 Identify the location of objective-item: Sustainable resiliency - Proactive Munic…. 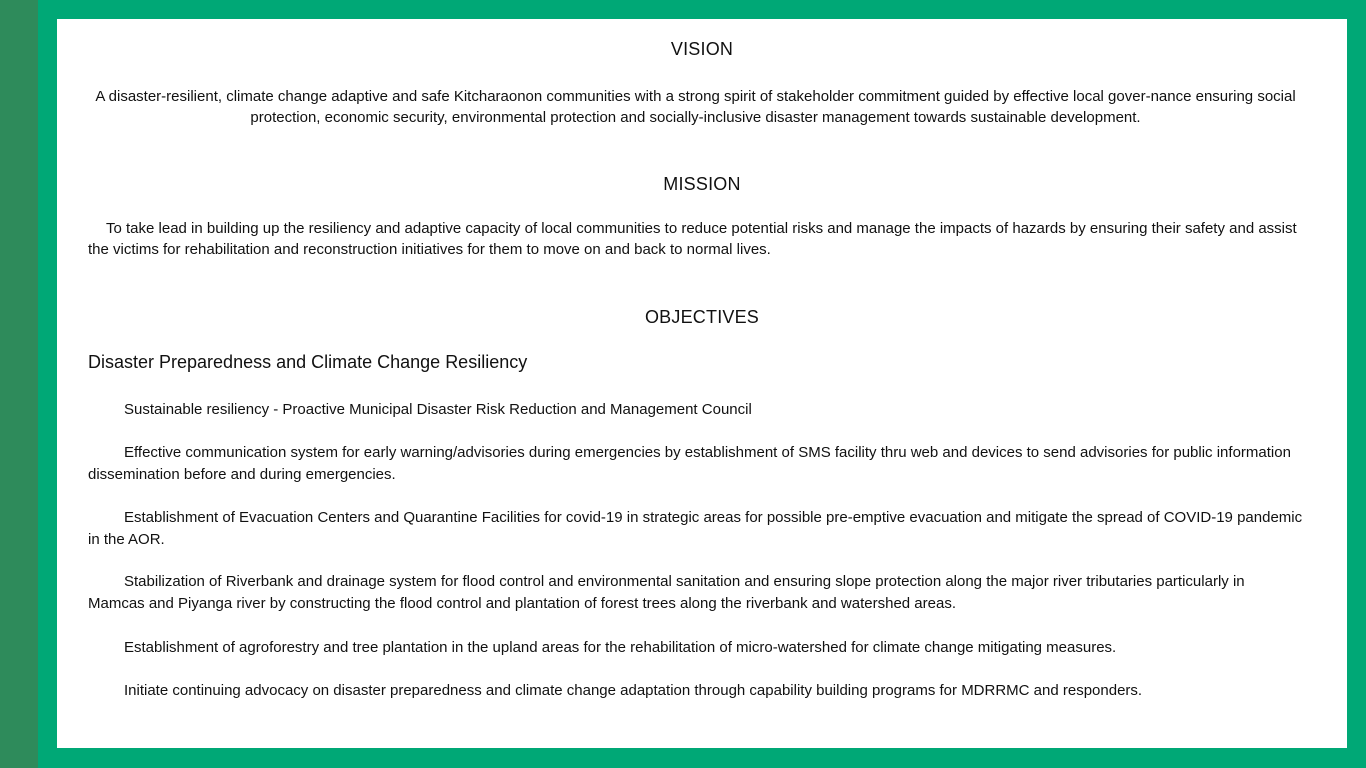
(438, 409).